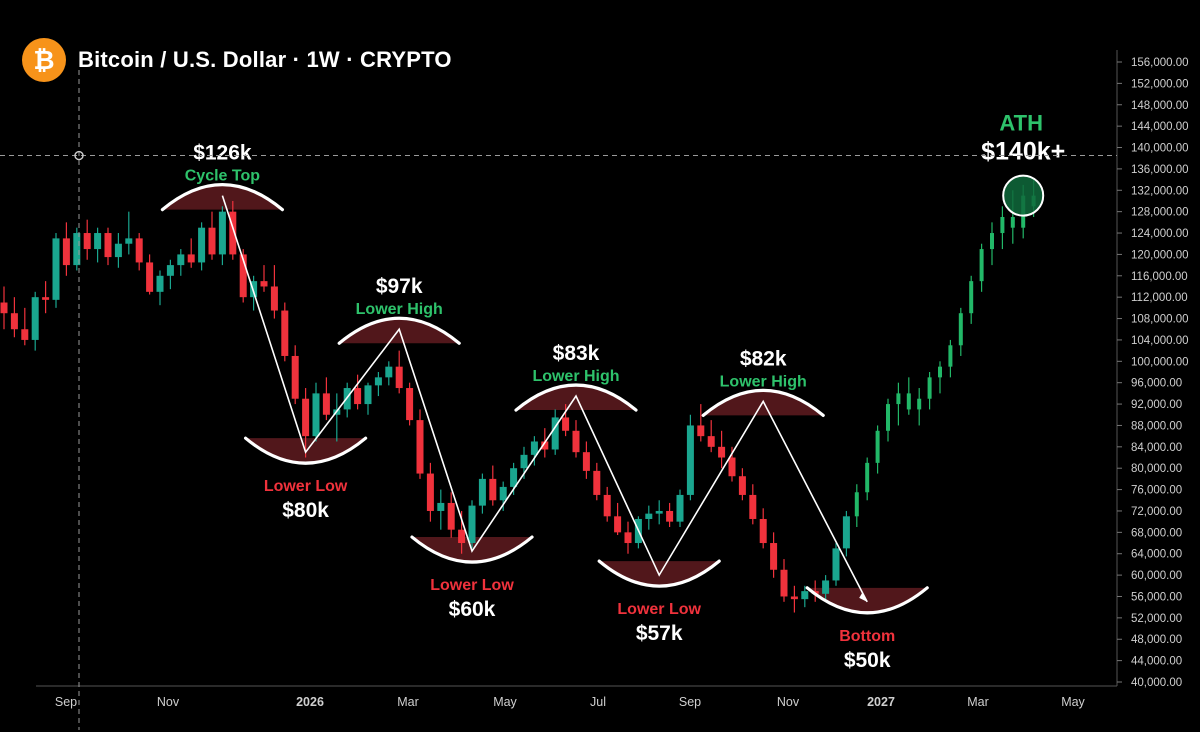  Describe the element at coordinates (576, 697) in the screenshot. I see `x-axis: Sep Nov 2026 Mar May Jul Sep Nov 2027 Mar May` at that location.